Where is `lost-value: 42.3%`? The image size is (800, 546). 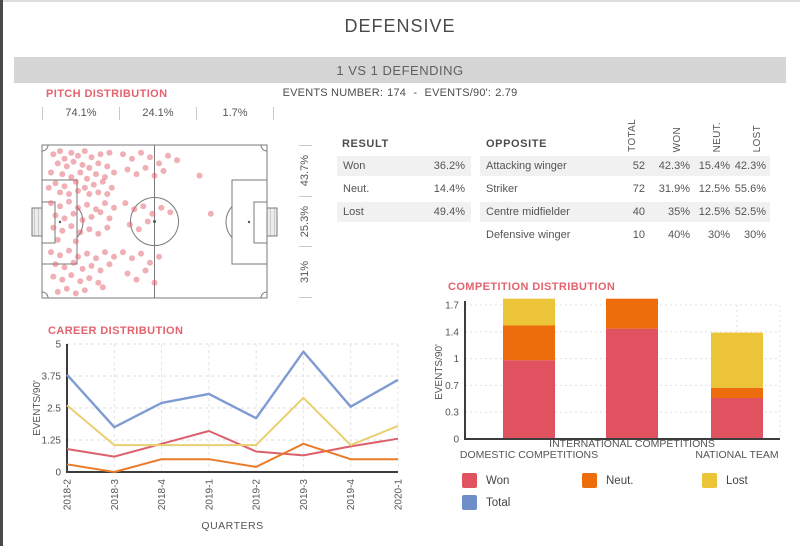 lost-value: 42.3% is located at coordinates (750, 166).